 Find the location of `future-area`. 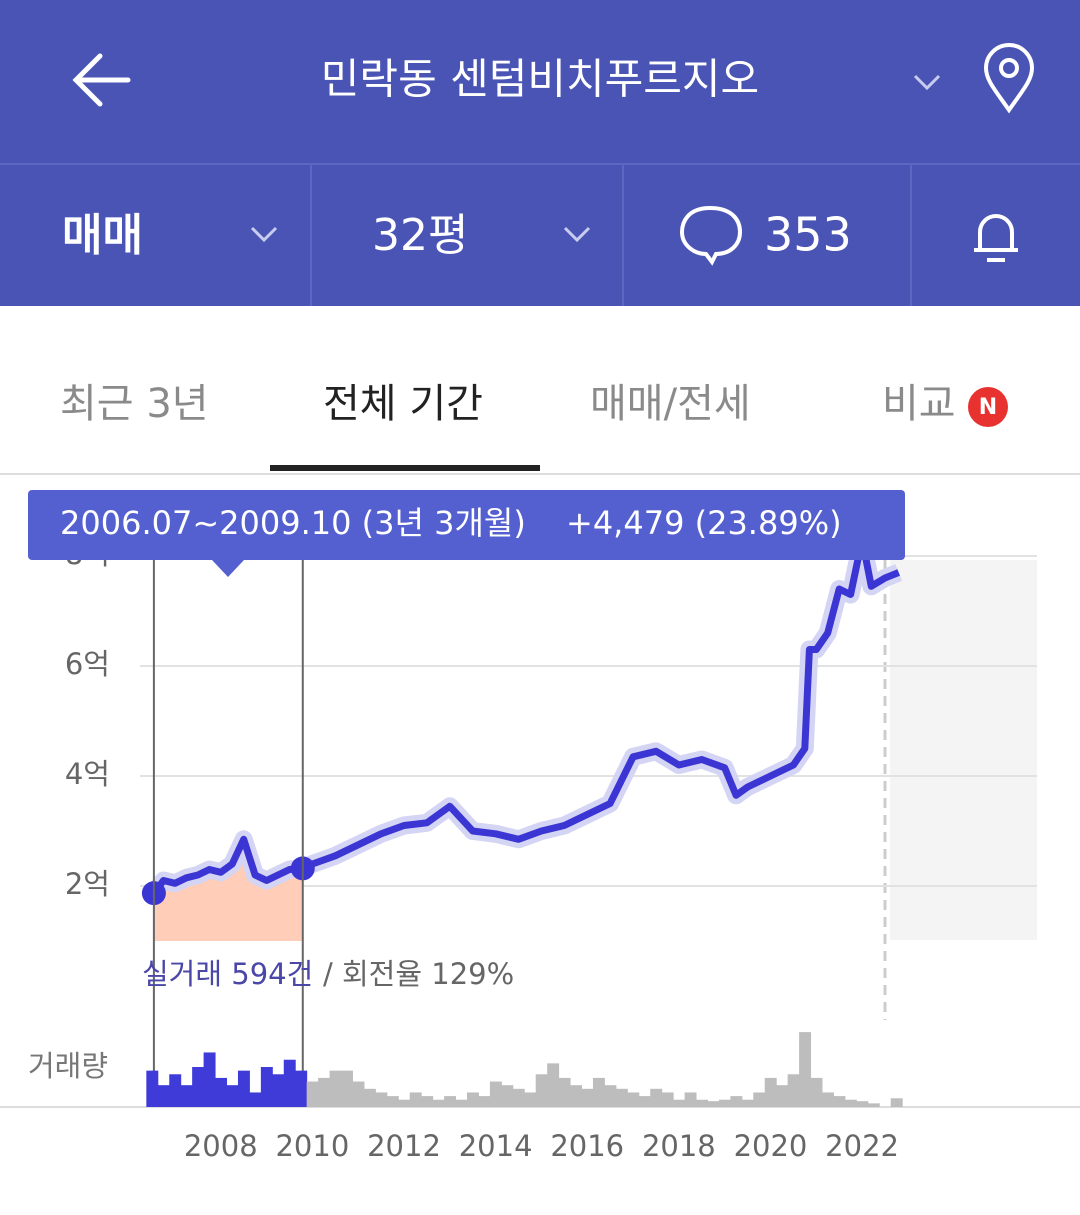

future-area is located at coordinates (963, 750).